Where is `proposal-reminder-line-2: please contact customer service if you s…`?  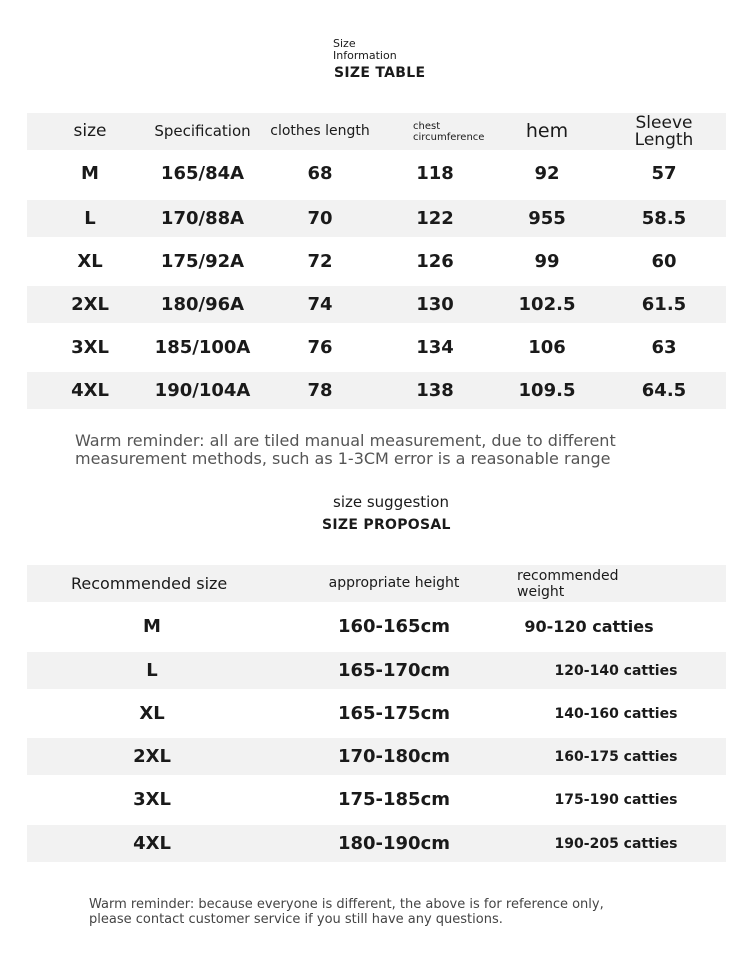 proposal-reminder-line-2: please contact customer service if you s… is located at coordinates (296, 919).